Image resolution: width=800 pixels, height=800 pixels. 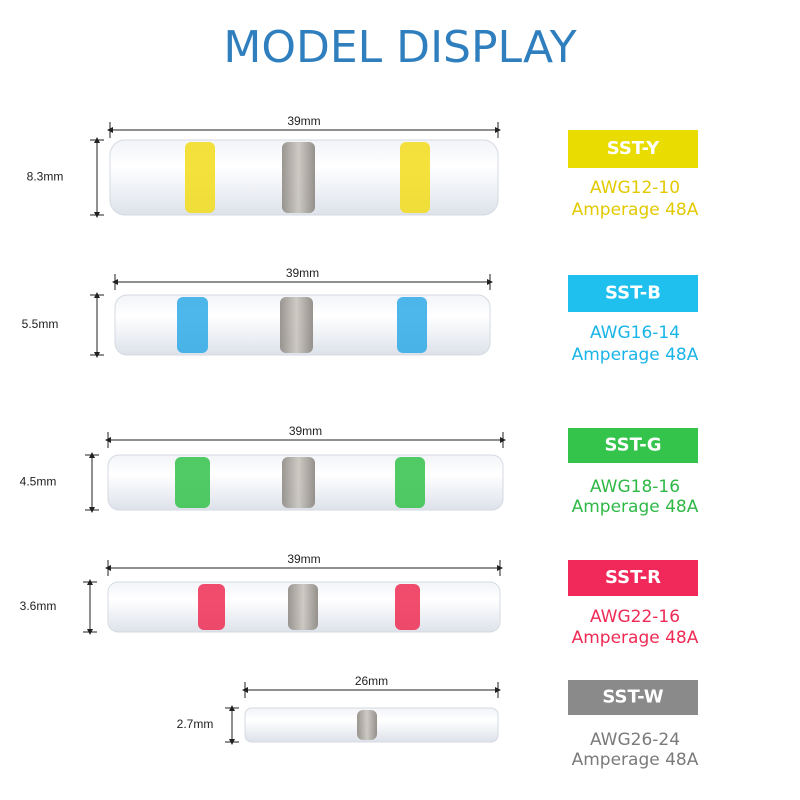 I want to click on awg: AWG16-14, so click(x=635, y=333).